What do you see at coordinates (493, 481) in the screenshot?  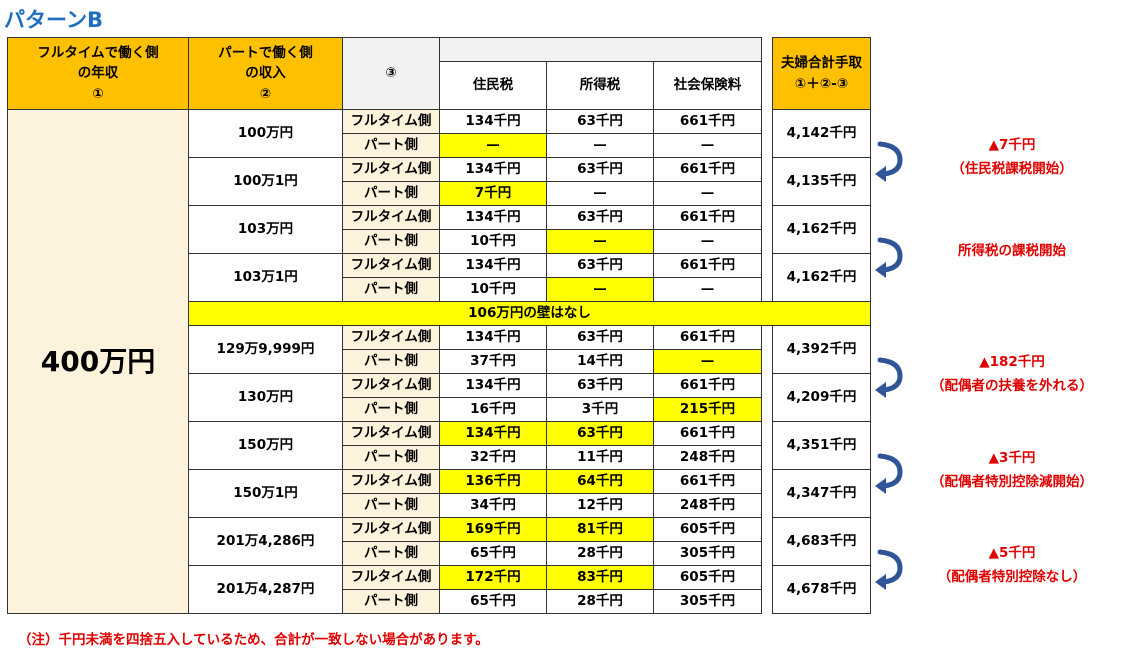 I see `tax-cell: 136千円` at bounding box center [493, 481].